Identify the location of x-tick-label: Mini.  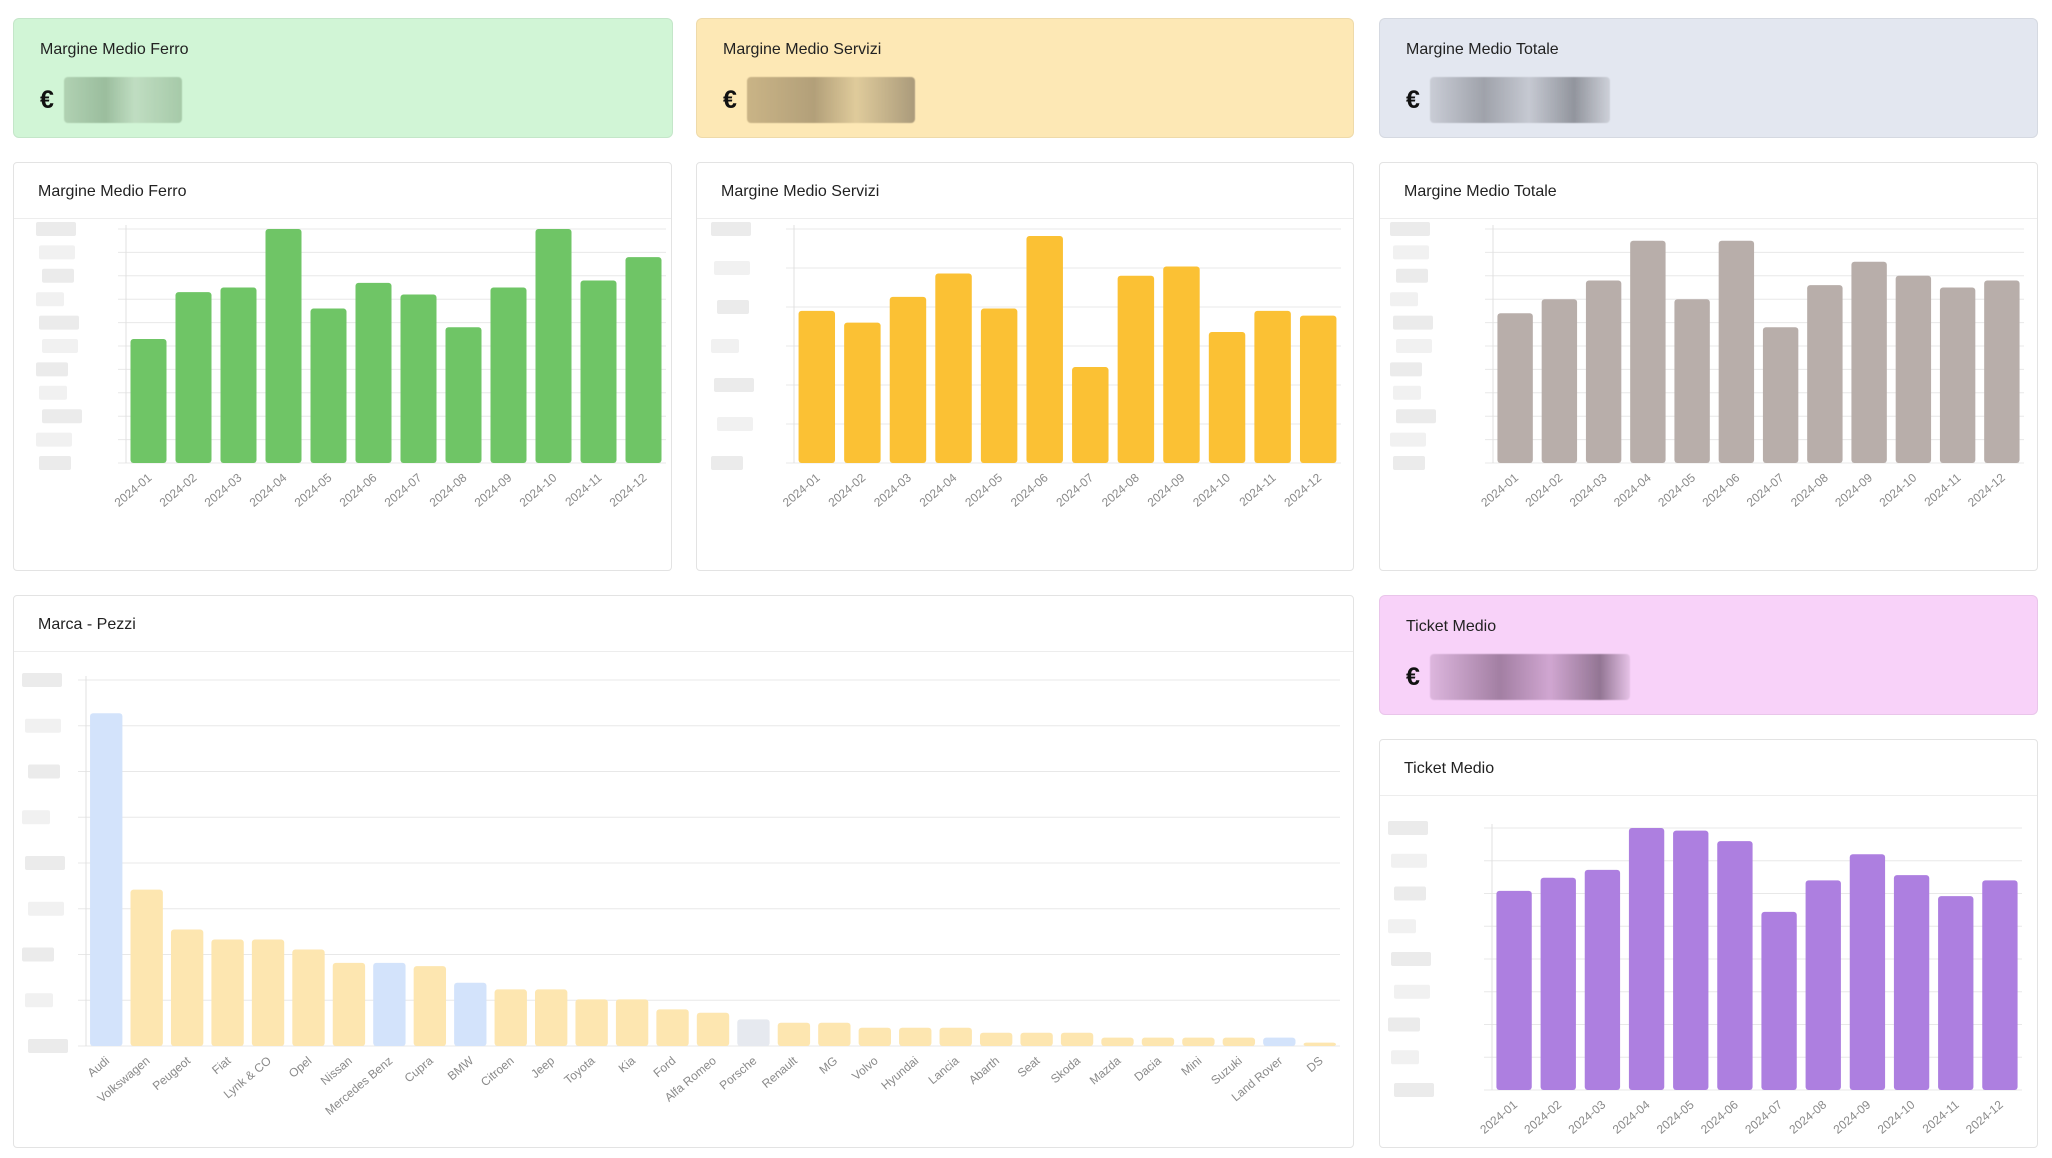
(1191, 1066).